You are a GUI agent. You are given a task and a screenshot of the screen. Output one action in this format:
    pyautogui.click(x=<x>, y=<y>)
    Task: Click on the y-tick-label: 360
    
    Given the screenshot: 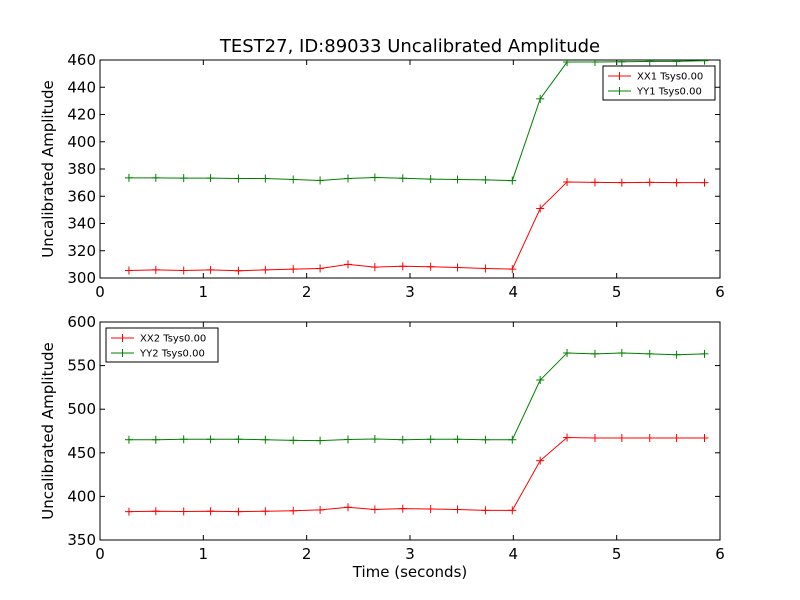 What is the action you would take?
    pyautogui.click(x=81, y=196)
    